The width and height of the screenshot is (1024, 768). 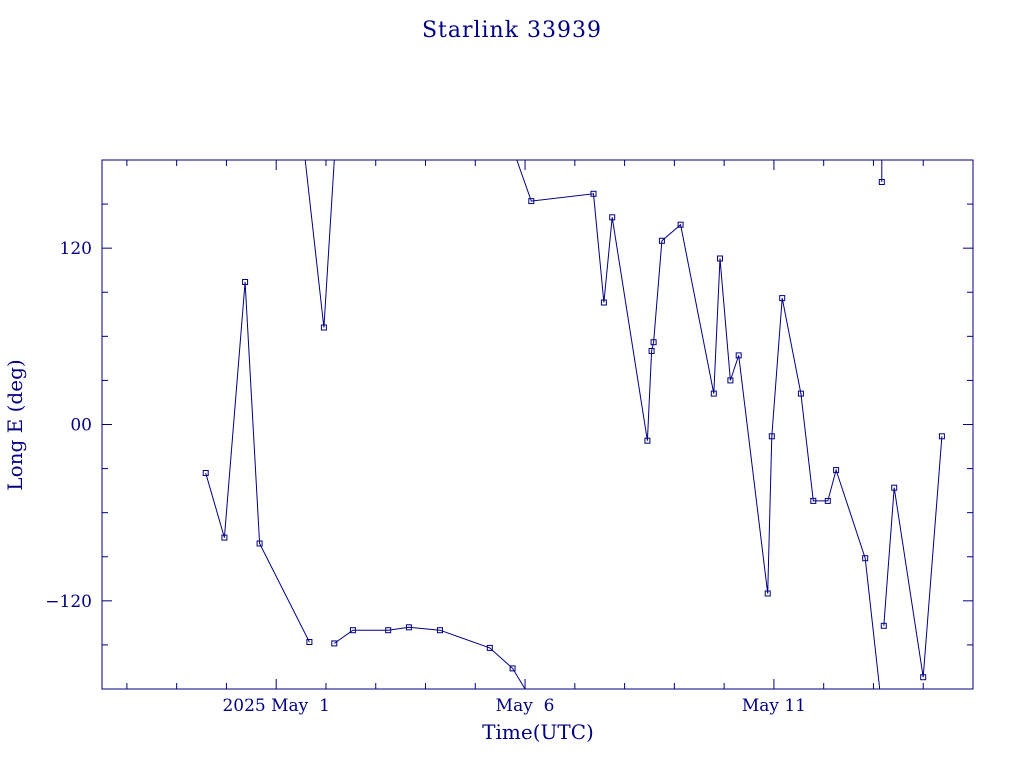 What do you see at coordinates (512, 30) in the screenshot?
I see `chart-title: Starlink 33939` at bounding box center [512, 30].